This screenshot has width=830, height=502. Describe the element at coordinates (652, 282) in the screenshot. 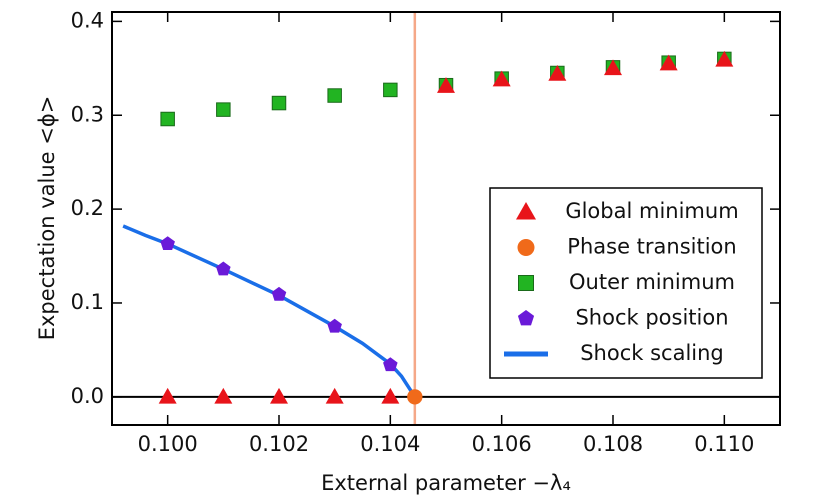

I see `legend-label: Outer minimum` at that location.